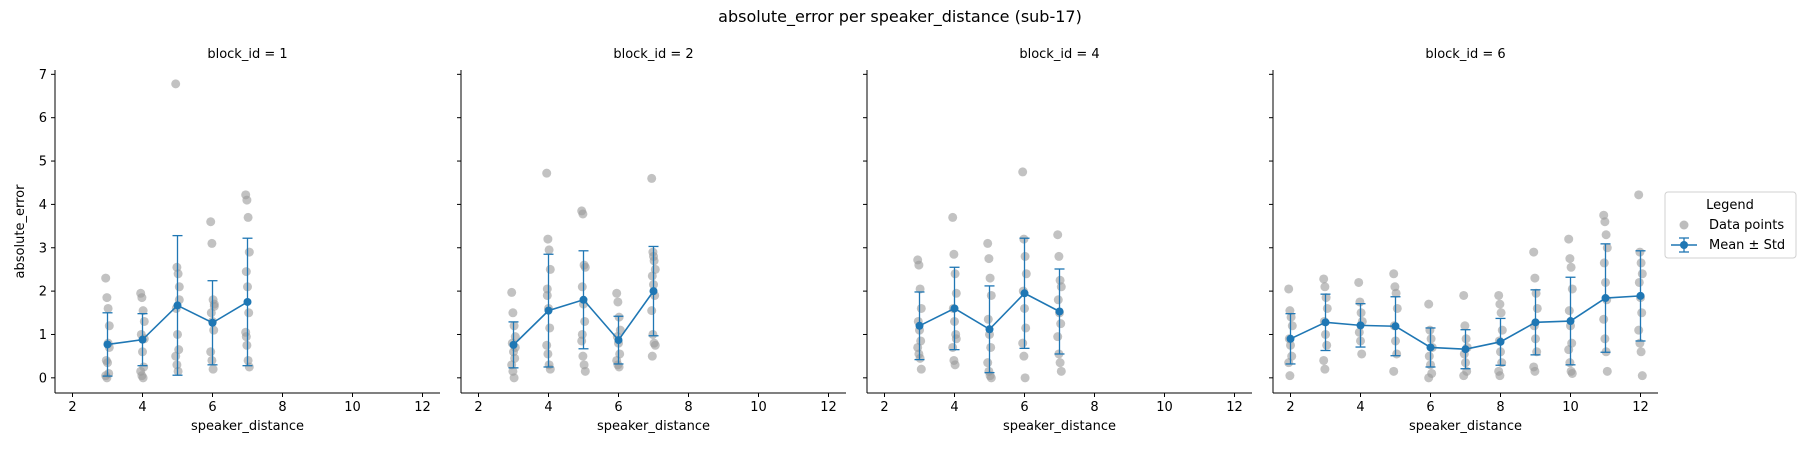  Describe the element at coordinates (43, 248) in the screenshot. I see `y-tick-label: 3` at that location.